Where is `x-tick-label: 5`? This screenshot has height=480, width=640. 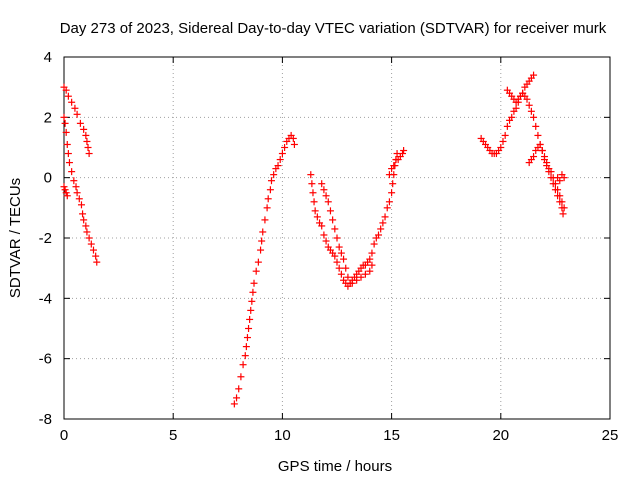 x-tick-label: 5 is located at coordinates (173, 435).